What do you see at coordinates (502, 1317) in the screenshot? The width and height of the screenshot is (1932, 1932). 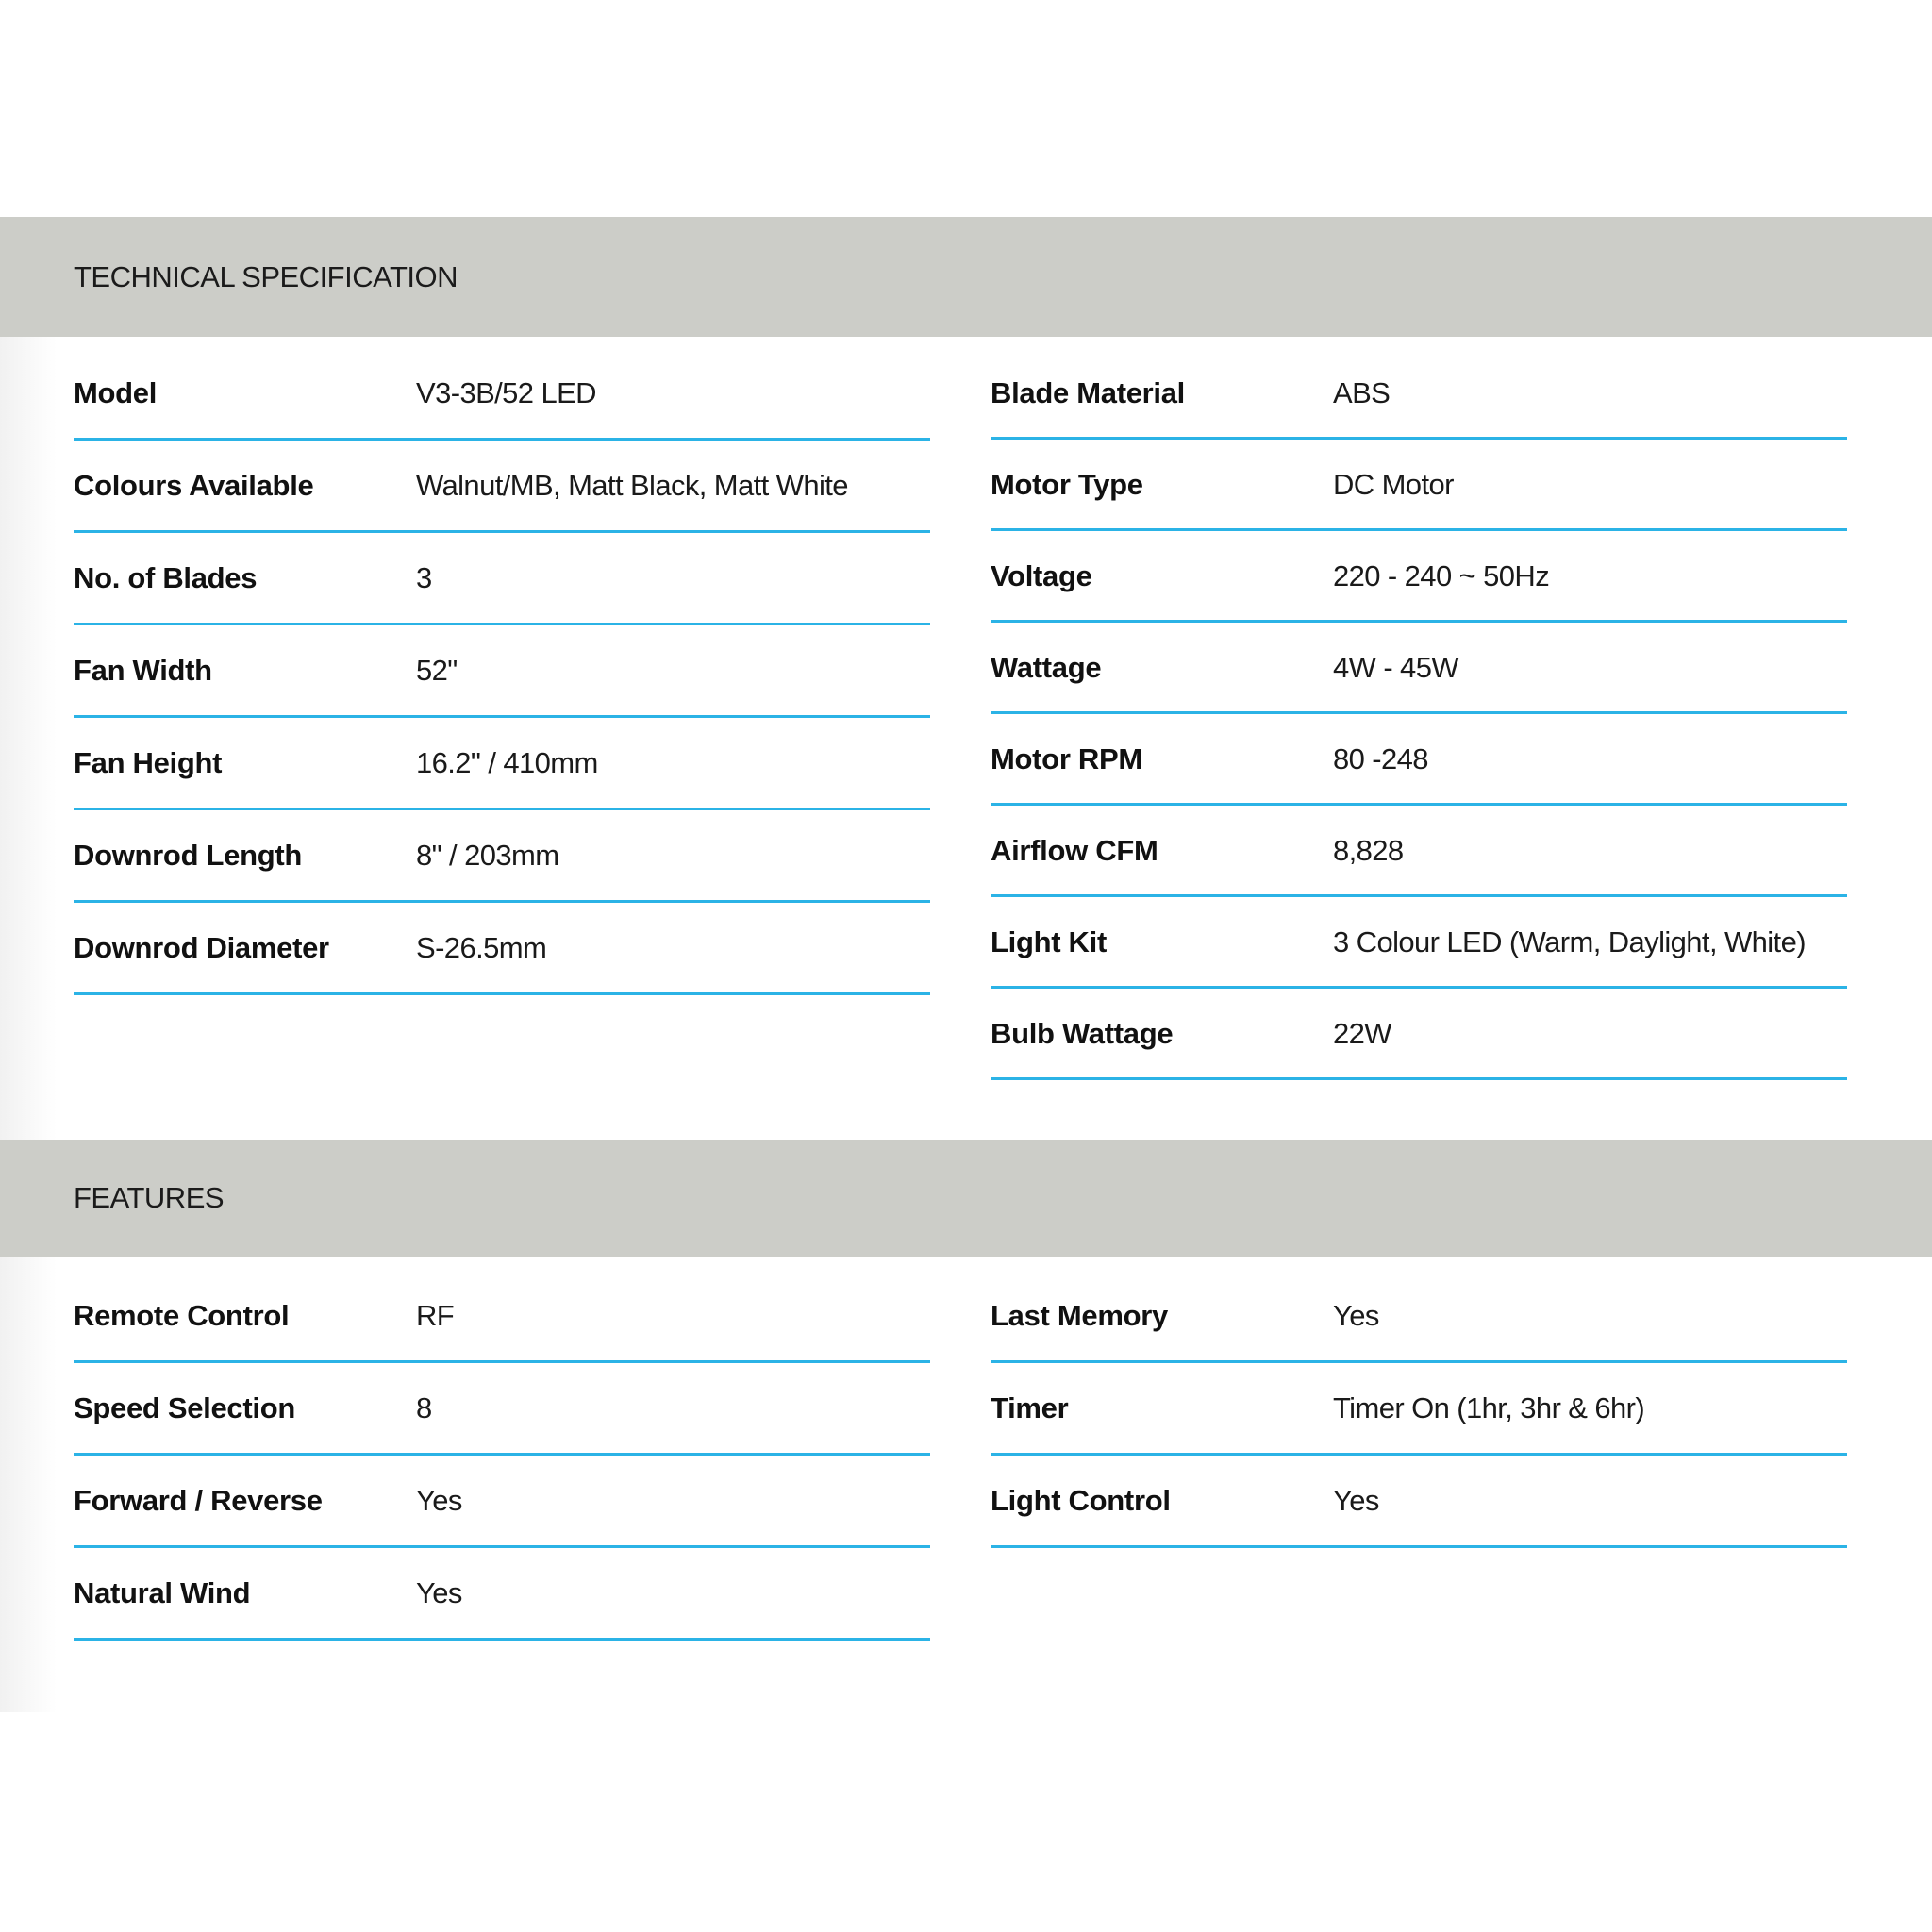 I see `spec-row: Remote Control RF` at bounding box center [502, 1317].